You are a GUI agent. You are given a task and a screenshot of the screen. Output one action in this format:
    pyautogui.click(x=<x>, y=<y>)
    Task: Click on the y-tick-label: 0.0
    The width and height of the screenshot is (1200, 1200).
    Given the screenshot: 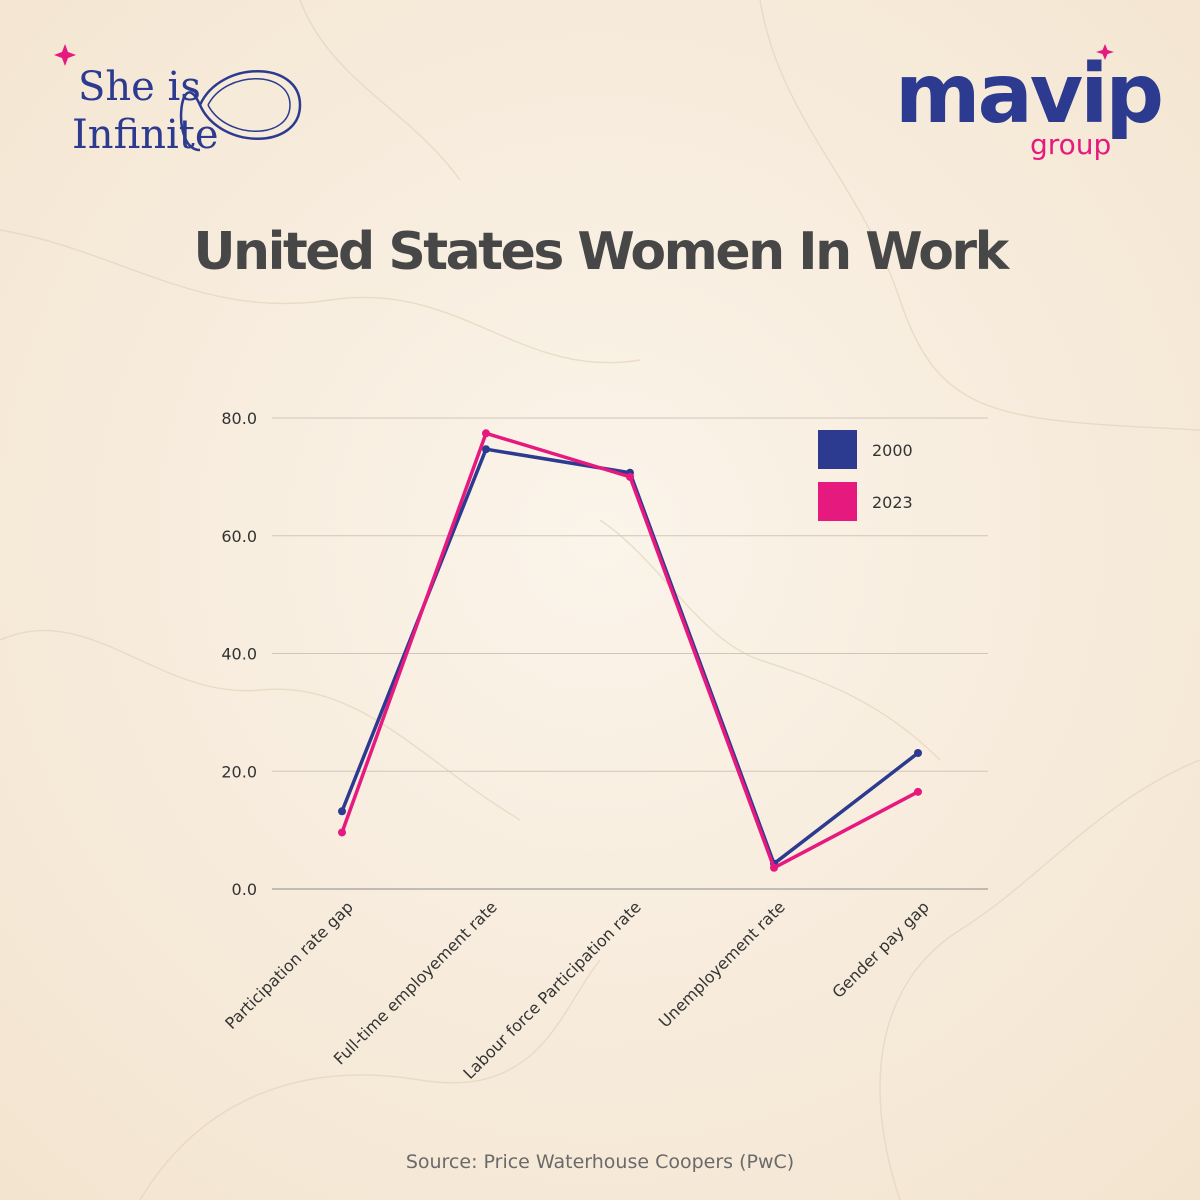 What is the action you would take?
    pyautogui.click(x=244, y=889)
    